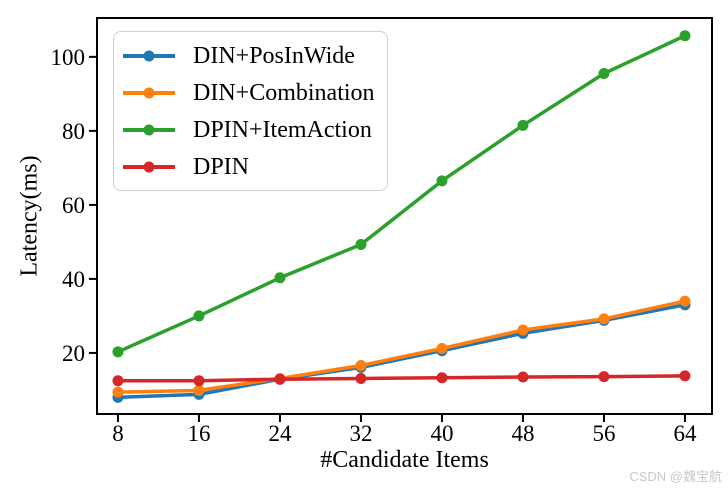  What do you see at coordinates (401, 378) in the screenshot?
I see `series-line-dpin` at bounding box center [401, 378].